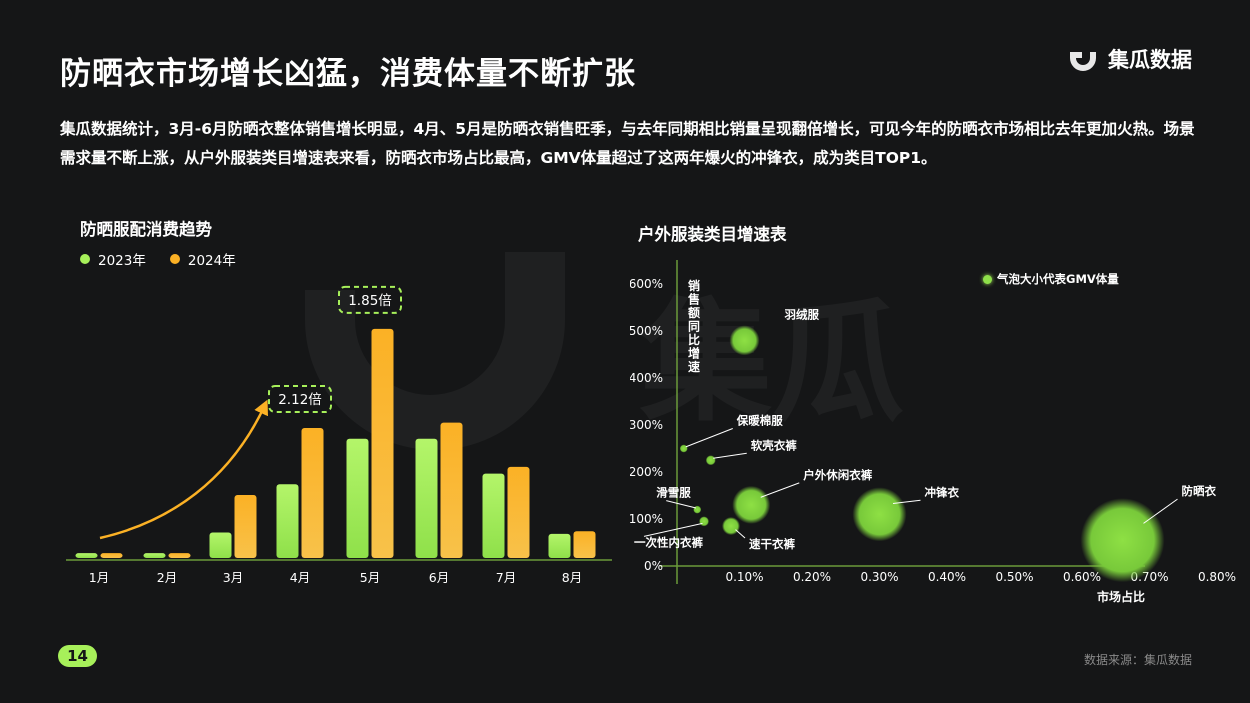 The image size is (1250, 703). Describe the element at coordinates (211, 261) in the screenshot. I see `legend-label-2024: 2024年` at that location.